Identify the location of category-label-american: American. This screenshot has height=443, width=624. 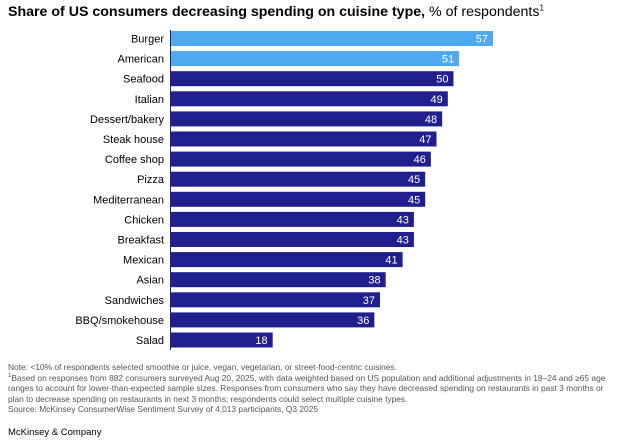
(141, 60).